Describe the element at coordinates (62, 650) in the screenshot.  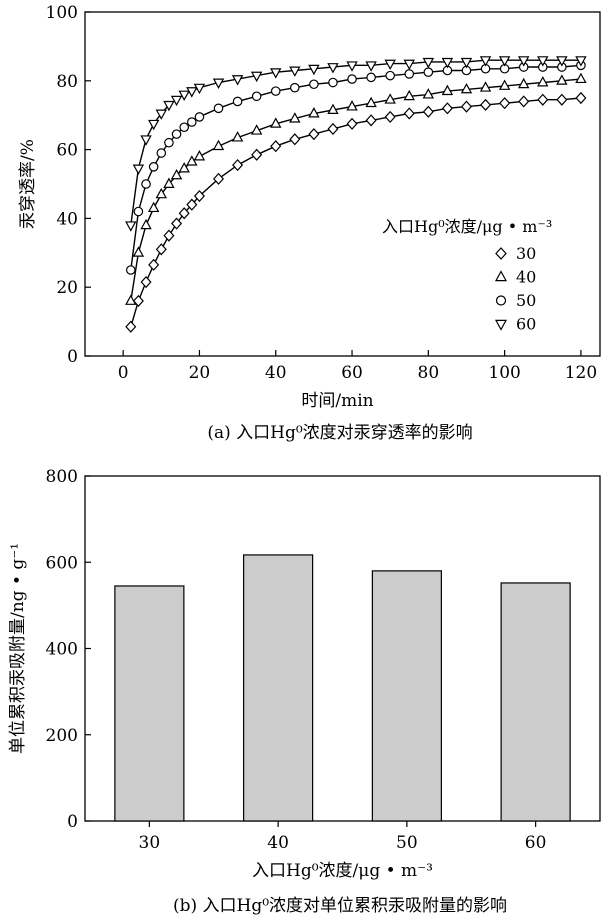
I see `chart-b-y-tick-label: 400` at that location.